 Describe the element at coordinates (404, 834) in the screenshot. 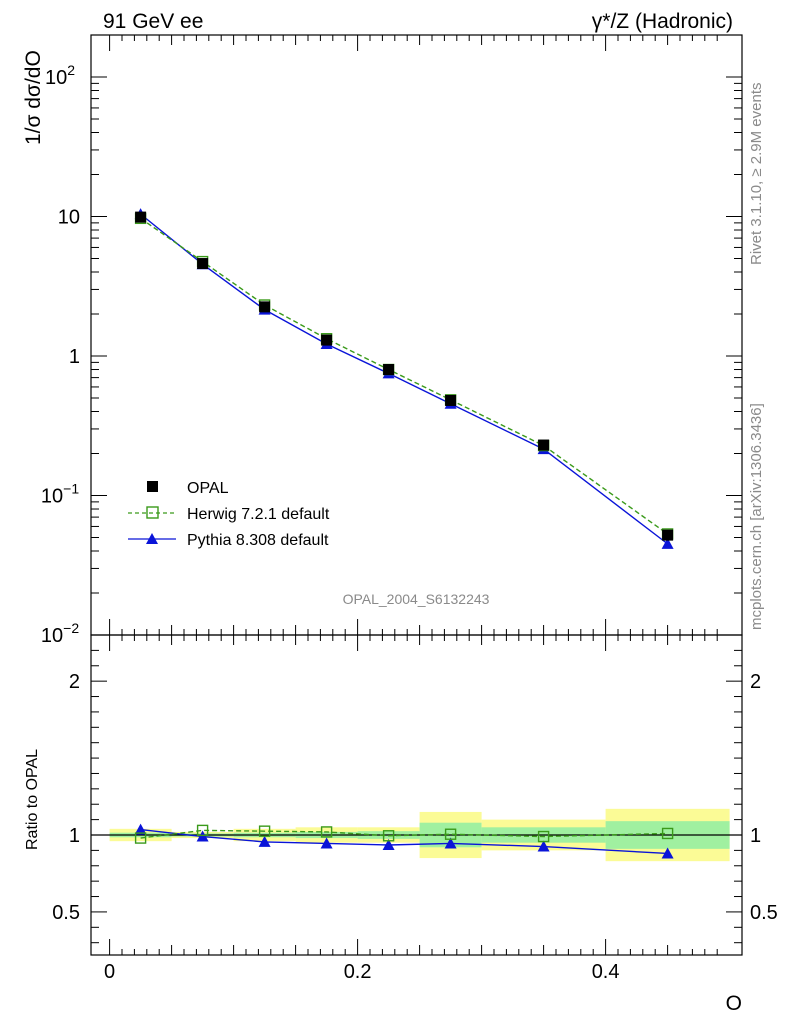

I see `ratio-pythia-line` at that location.